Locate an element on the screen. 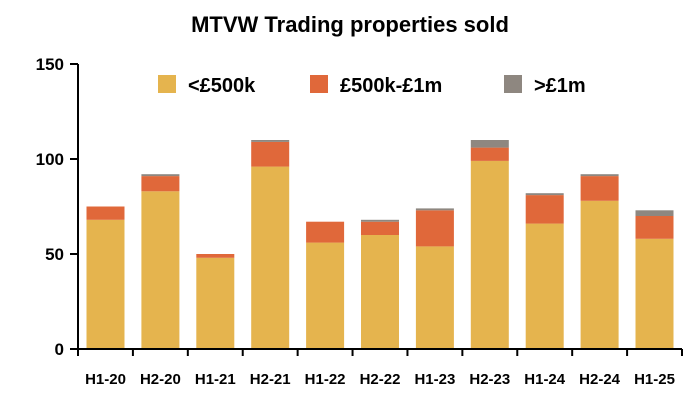  x-tick-label: H2-20 is located at coordinates (160, 379).